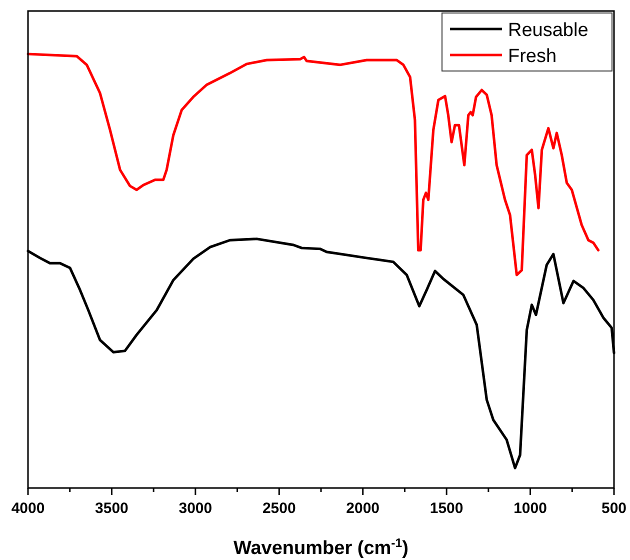  I want to click on x-tick-label: 1000, so click(530, 508).